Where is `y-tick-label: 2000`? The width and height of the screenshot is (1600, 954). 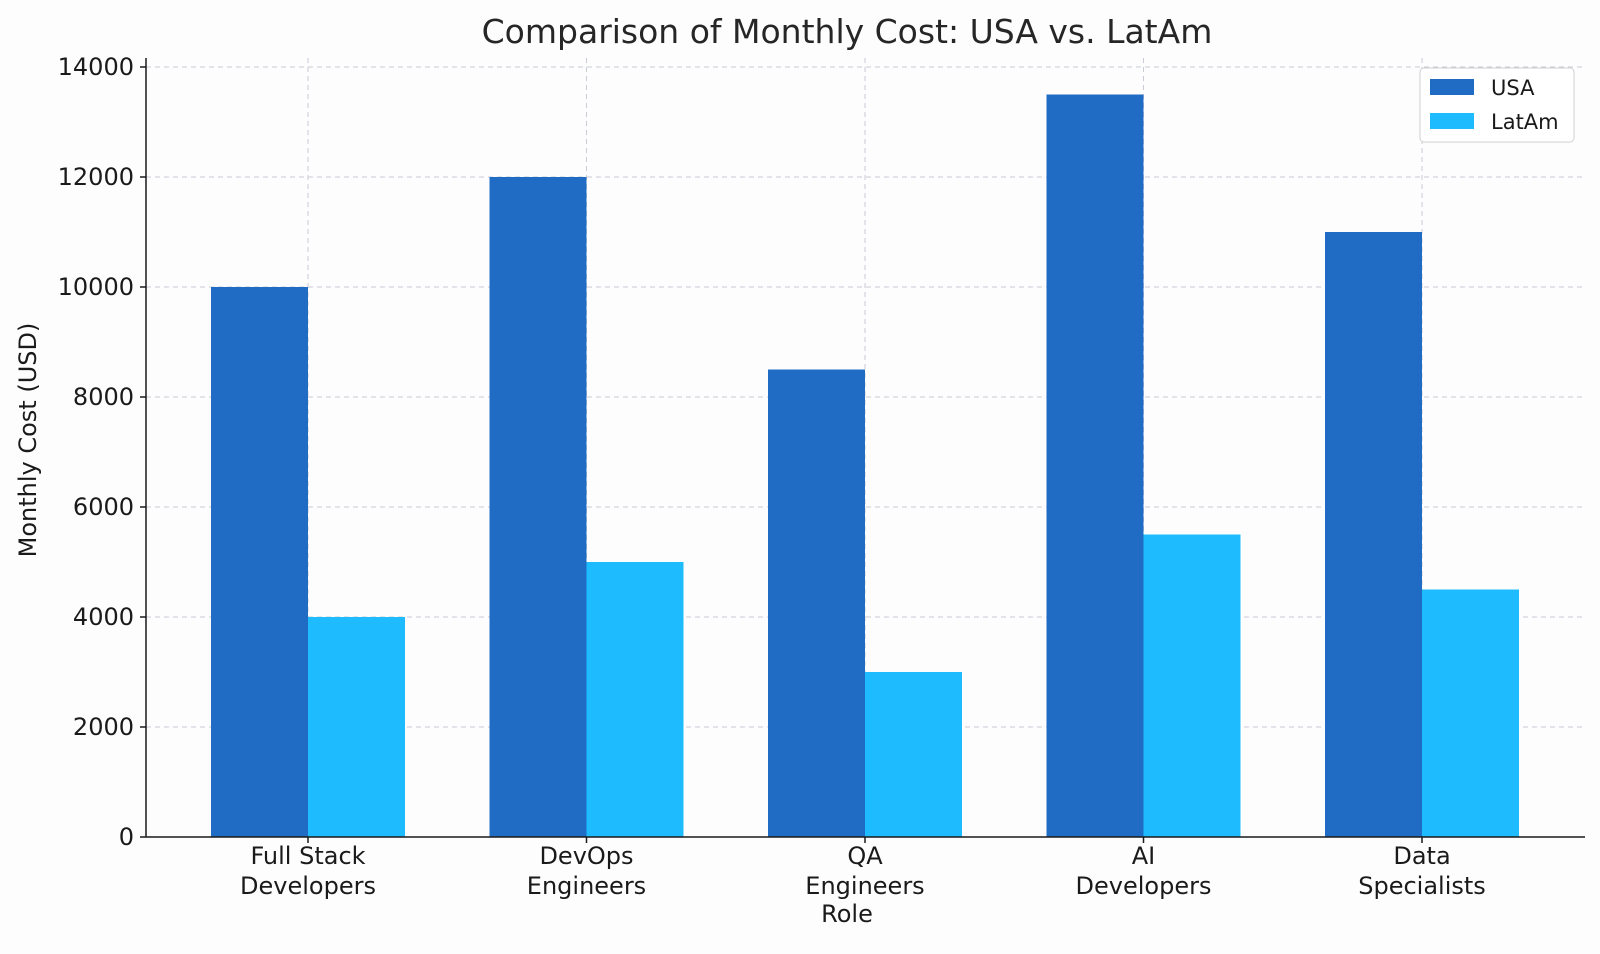
y-tick-label: 2000 is located at coordinates (103, 727).